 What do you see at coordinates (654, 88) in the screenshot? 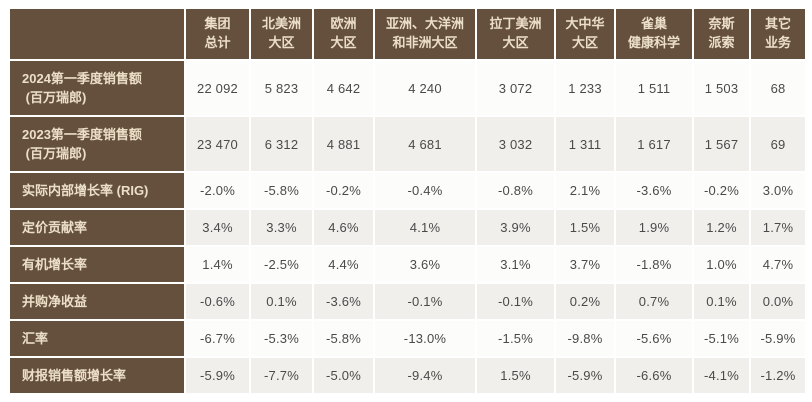
I see `data-cell: 1 511` at bounding box center [654, 88].